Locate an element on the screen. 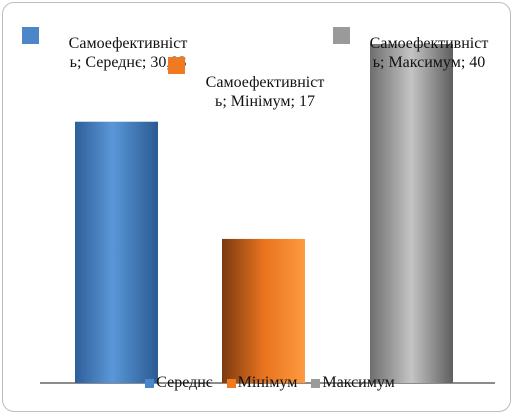  legend-label: Середнє is located at coordinates (184, 382).